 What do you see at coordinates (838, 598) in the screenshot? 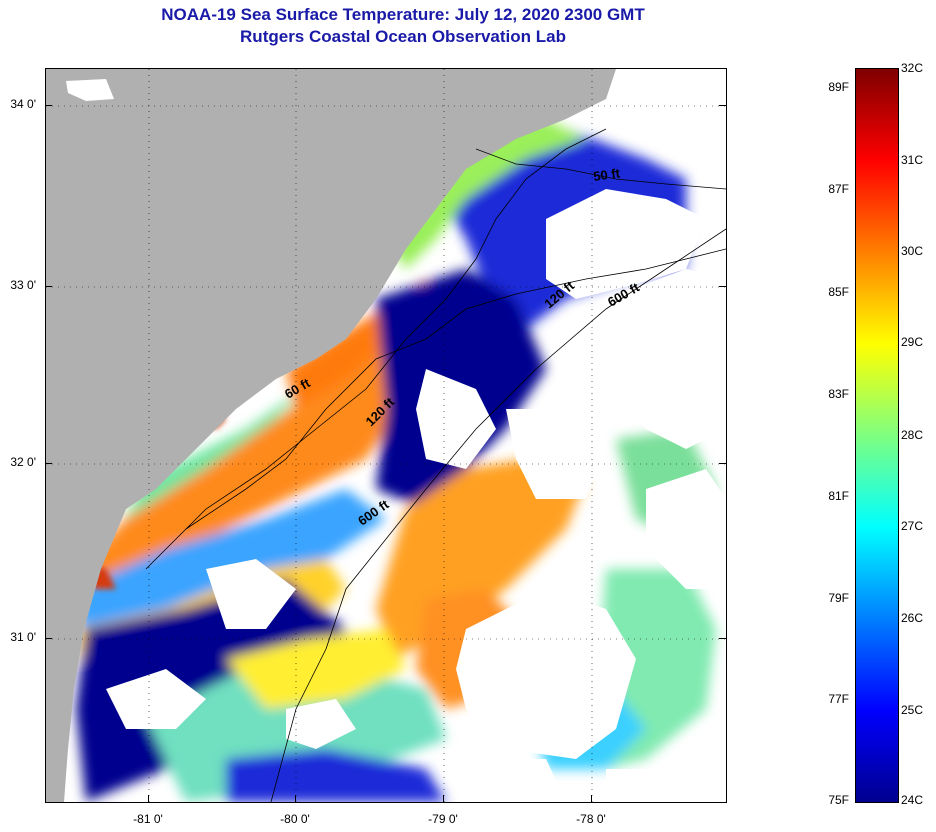
I see `colorbar-f-label: 79F` at bounding box center [838, 598].